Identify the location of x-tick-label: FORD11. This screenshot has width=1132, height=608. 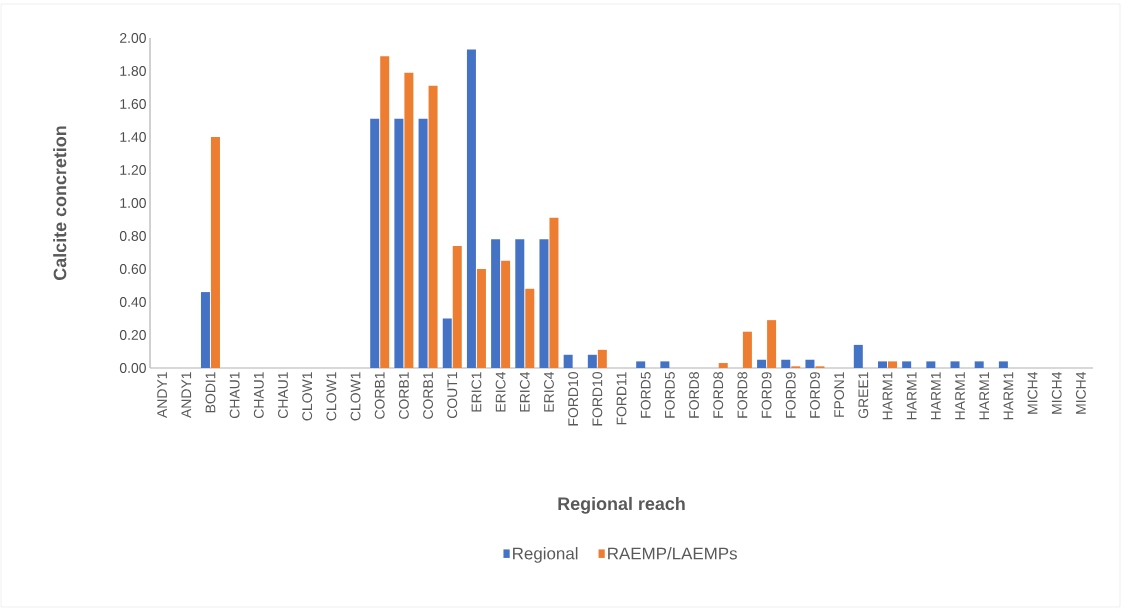
(621, 398).